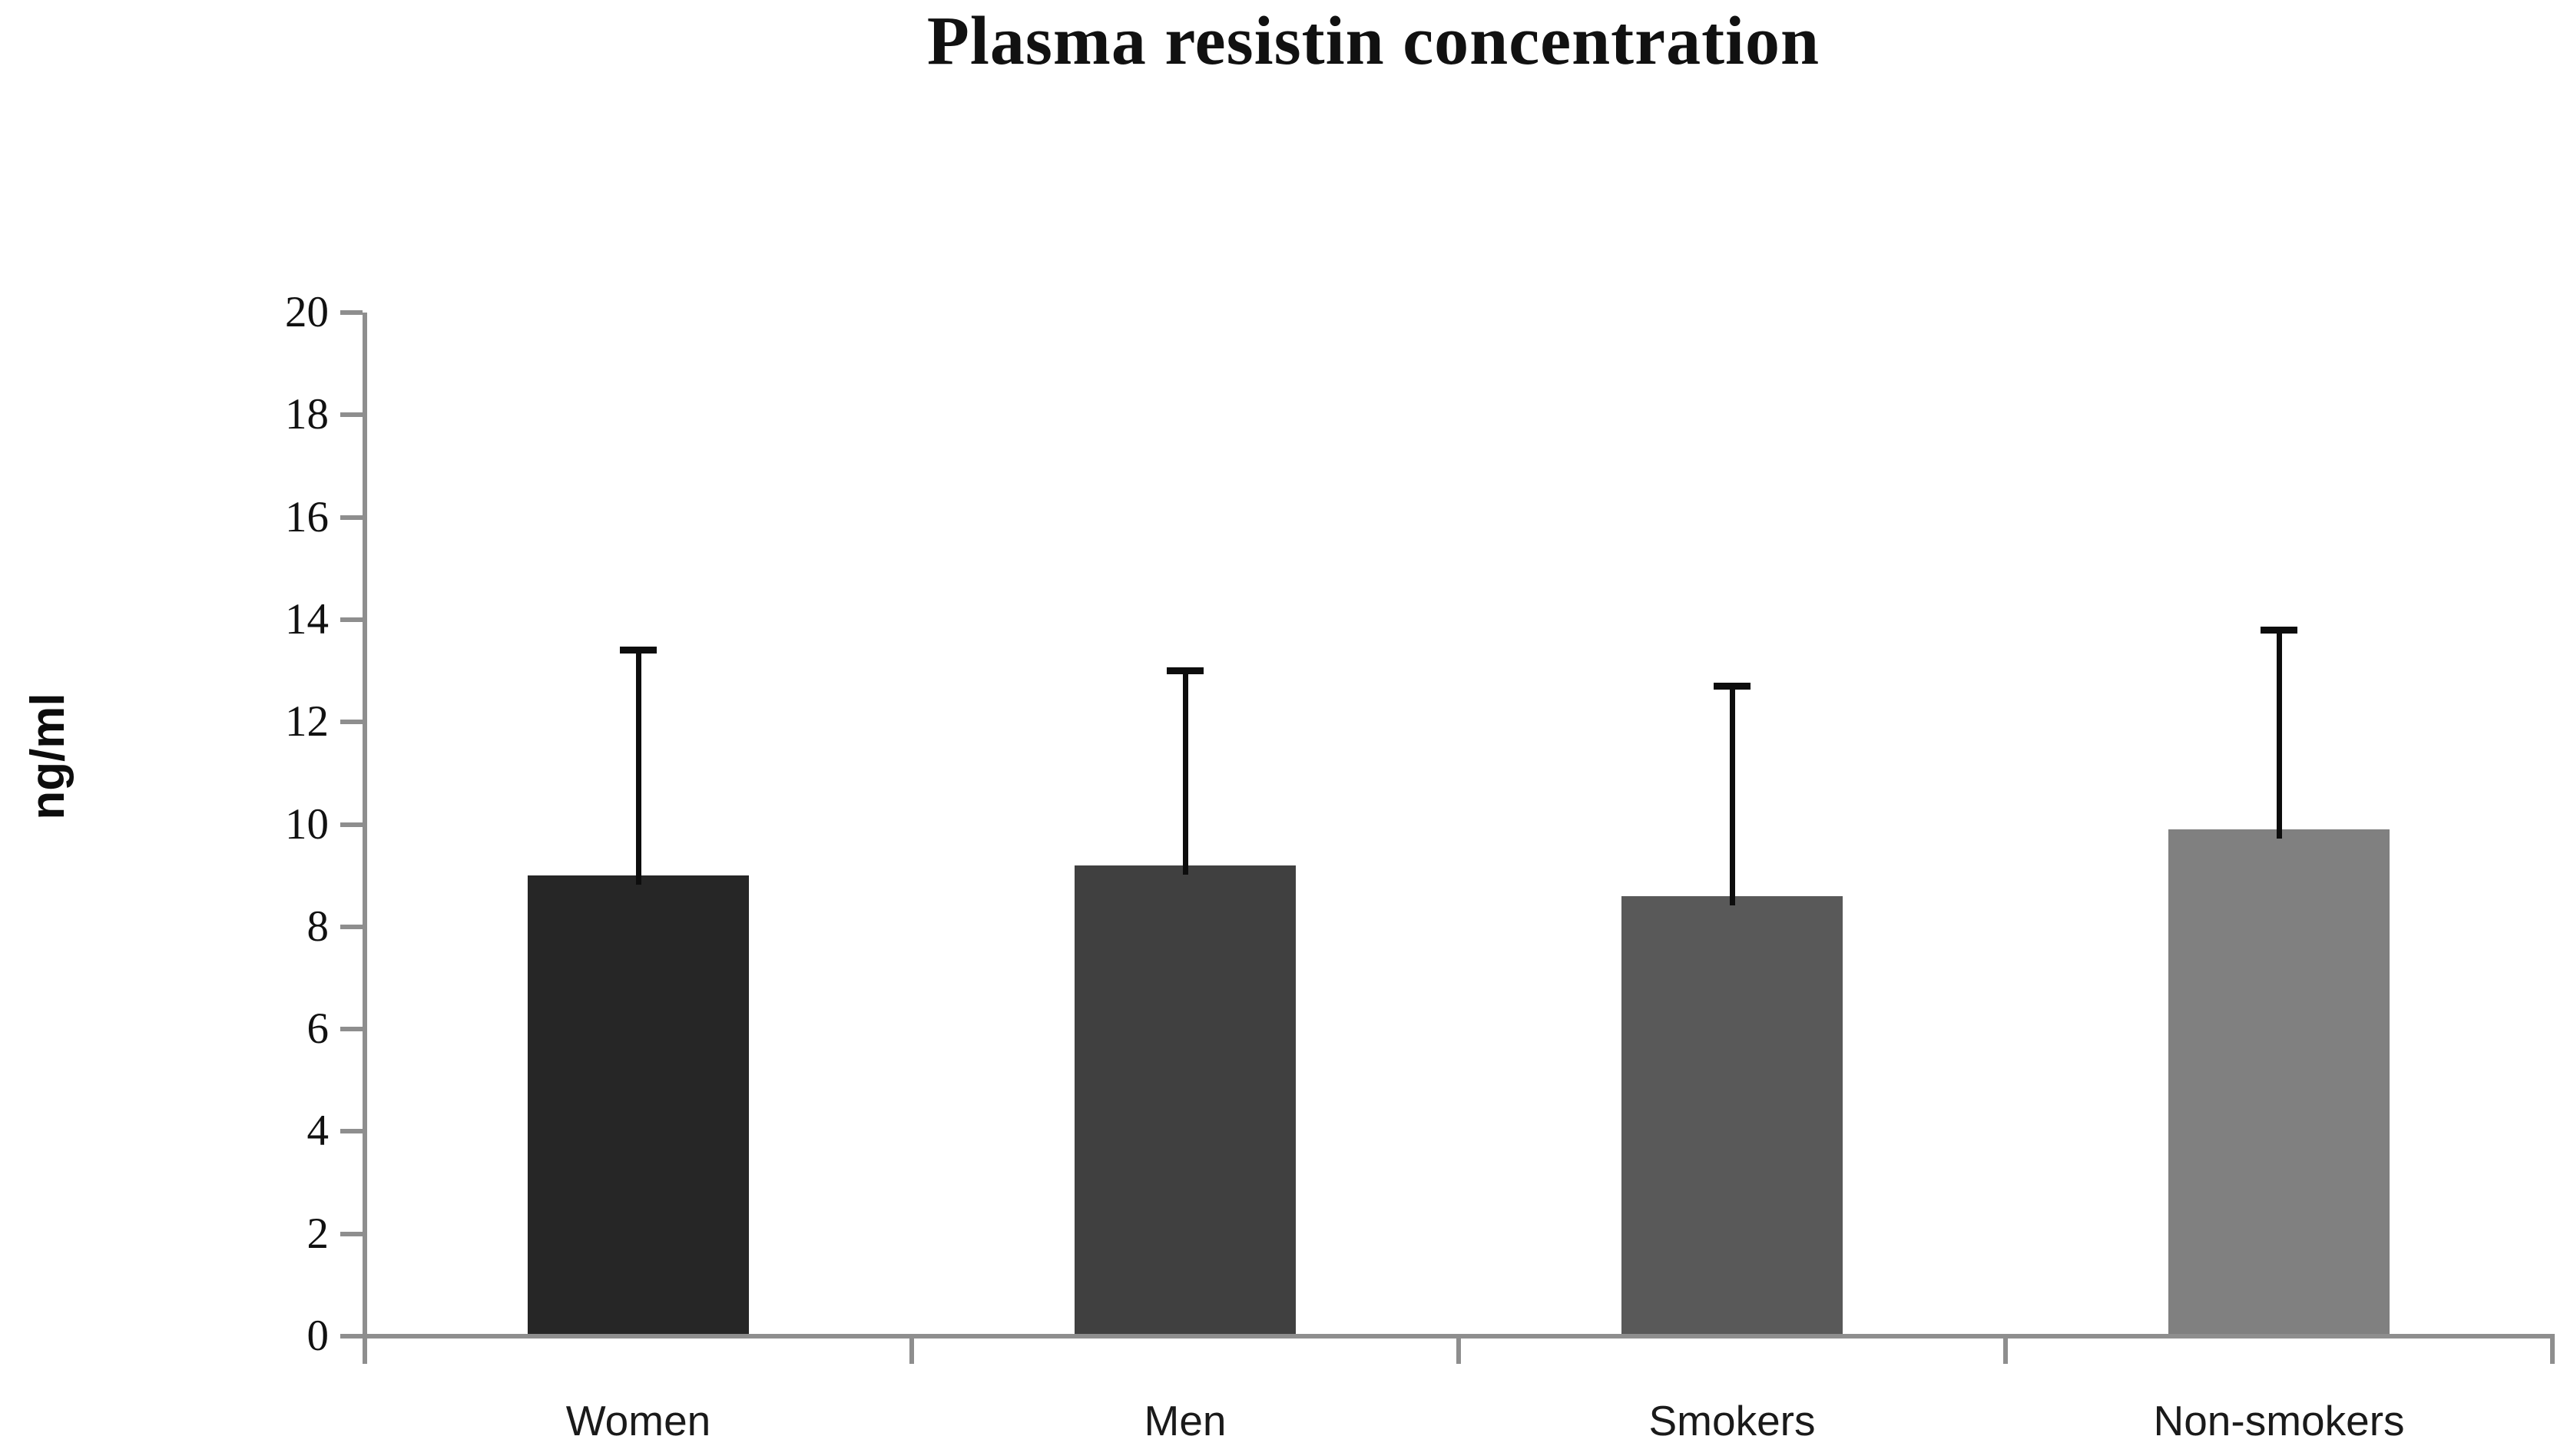 This screenshot has height=1456, width=2567. I want to click on y-tick-label: 4, so click(318, 1131).